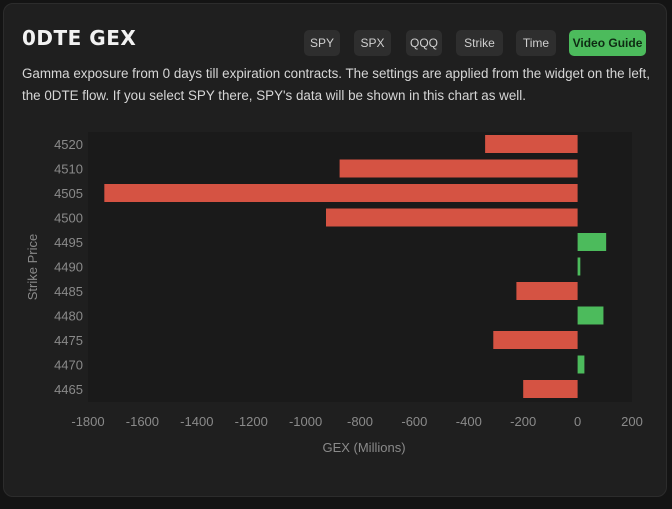 Image resolution: width=672 pixels, height=509 pixels. What do you see at coordinates (372, 43) in the screenshot?
I see `spx-button: SPX` at bounding box center [372, 43].